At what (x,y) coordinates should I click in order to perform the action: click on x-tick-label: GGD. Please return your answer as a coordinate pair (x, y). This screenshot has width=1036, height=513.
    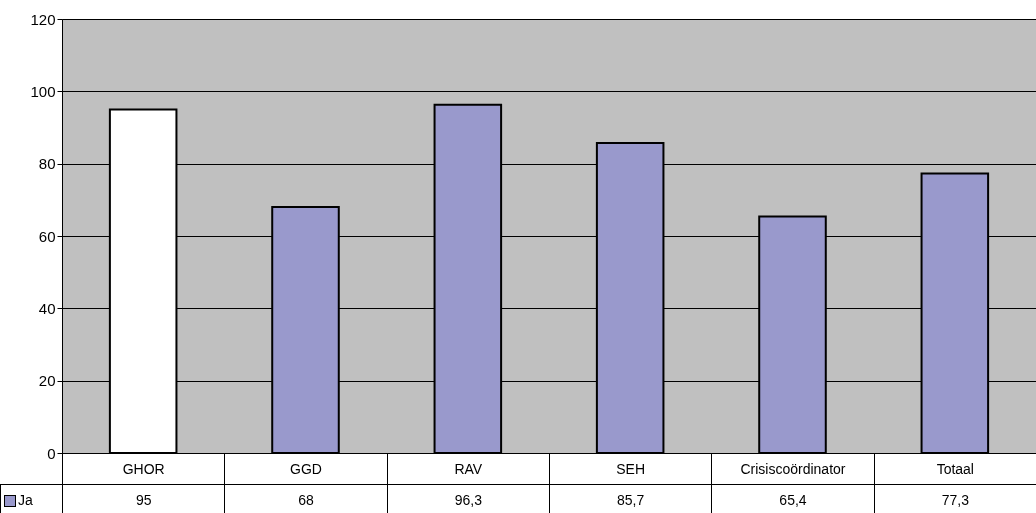
    Looking at the image, I should click on (306, 469).